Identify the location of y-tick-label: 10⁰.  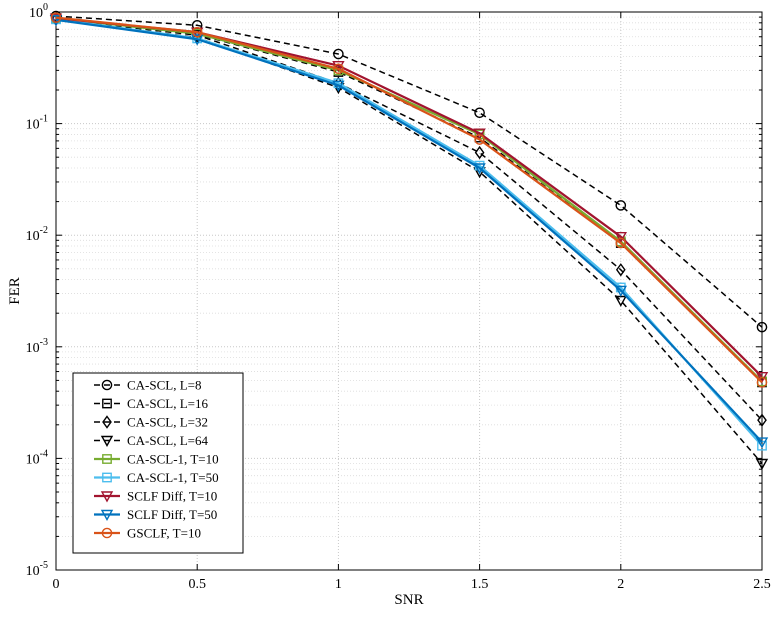
(38, 11).